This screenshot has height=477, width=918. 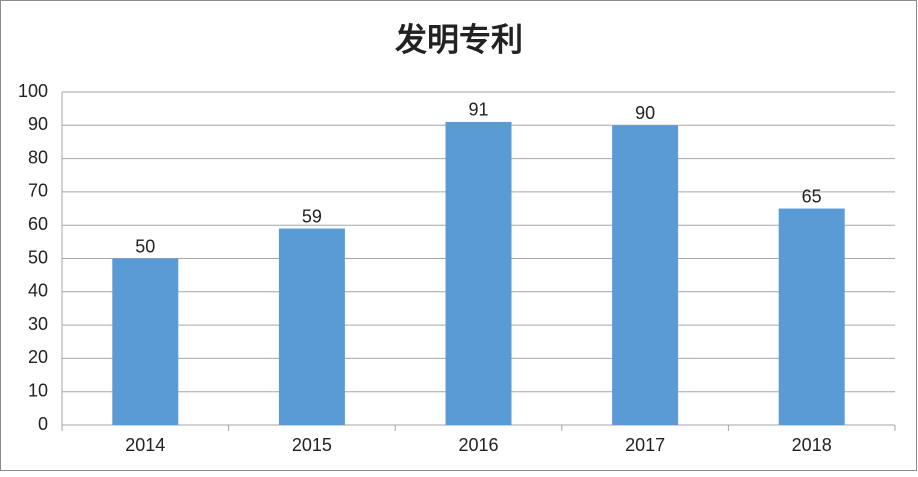 I want to click on x-tick-label: 2015, so click(x=312, y=445).